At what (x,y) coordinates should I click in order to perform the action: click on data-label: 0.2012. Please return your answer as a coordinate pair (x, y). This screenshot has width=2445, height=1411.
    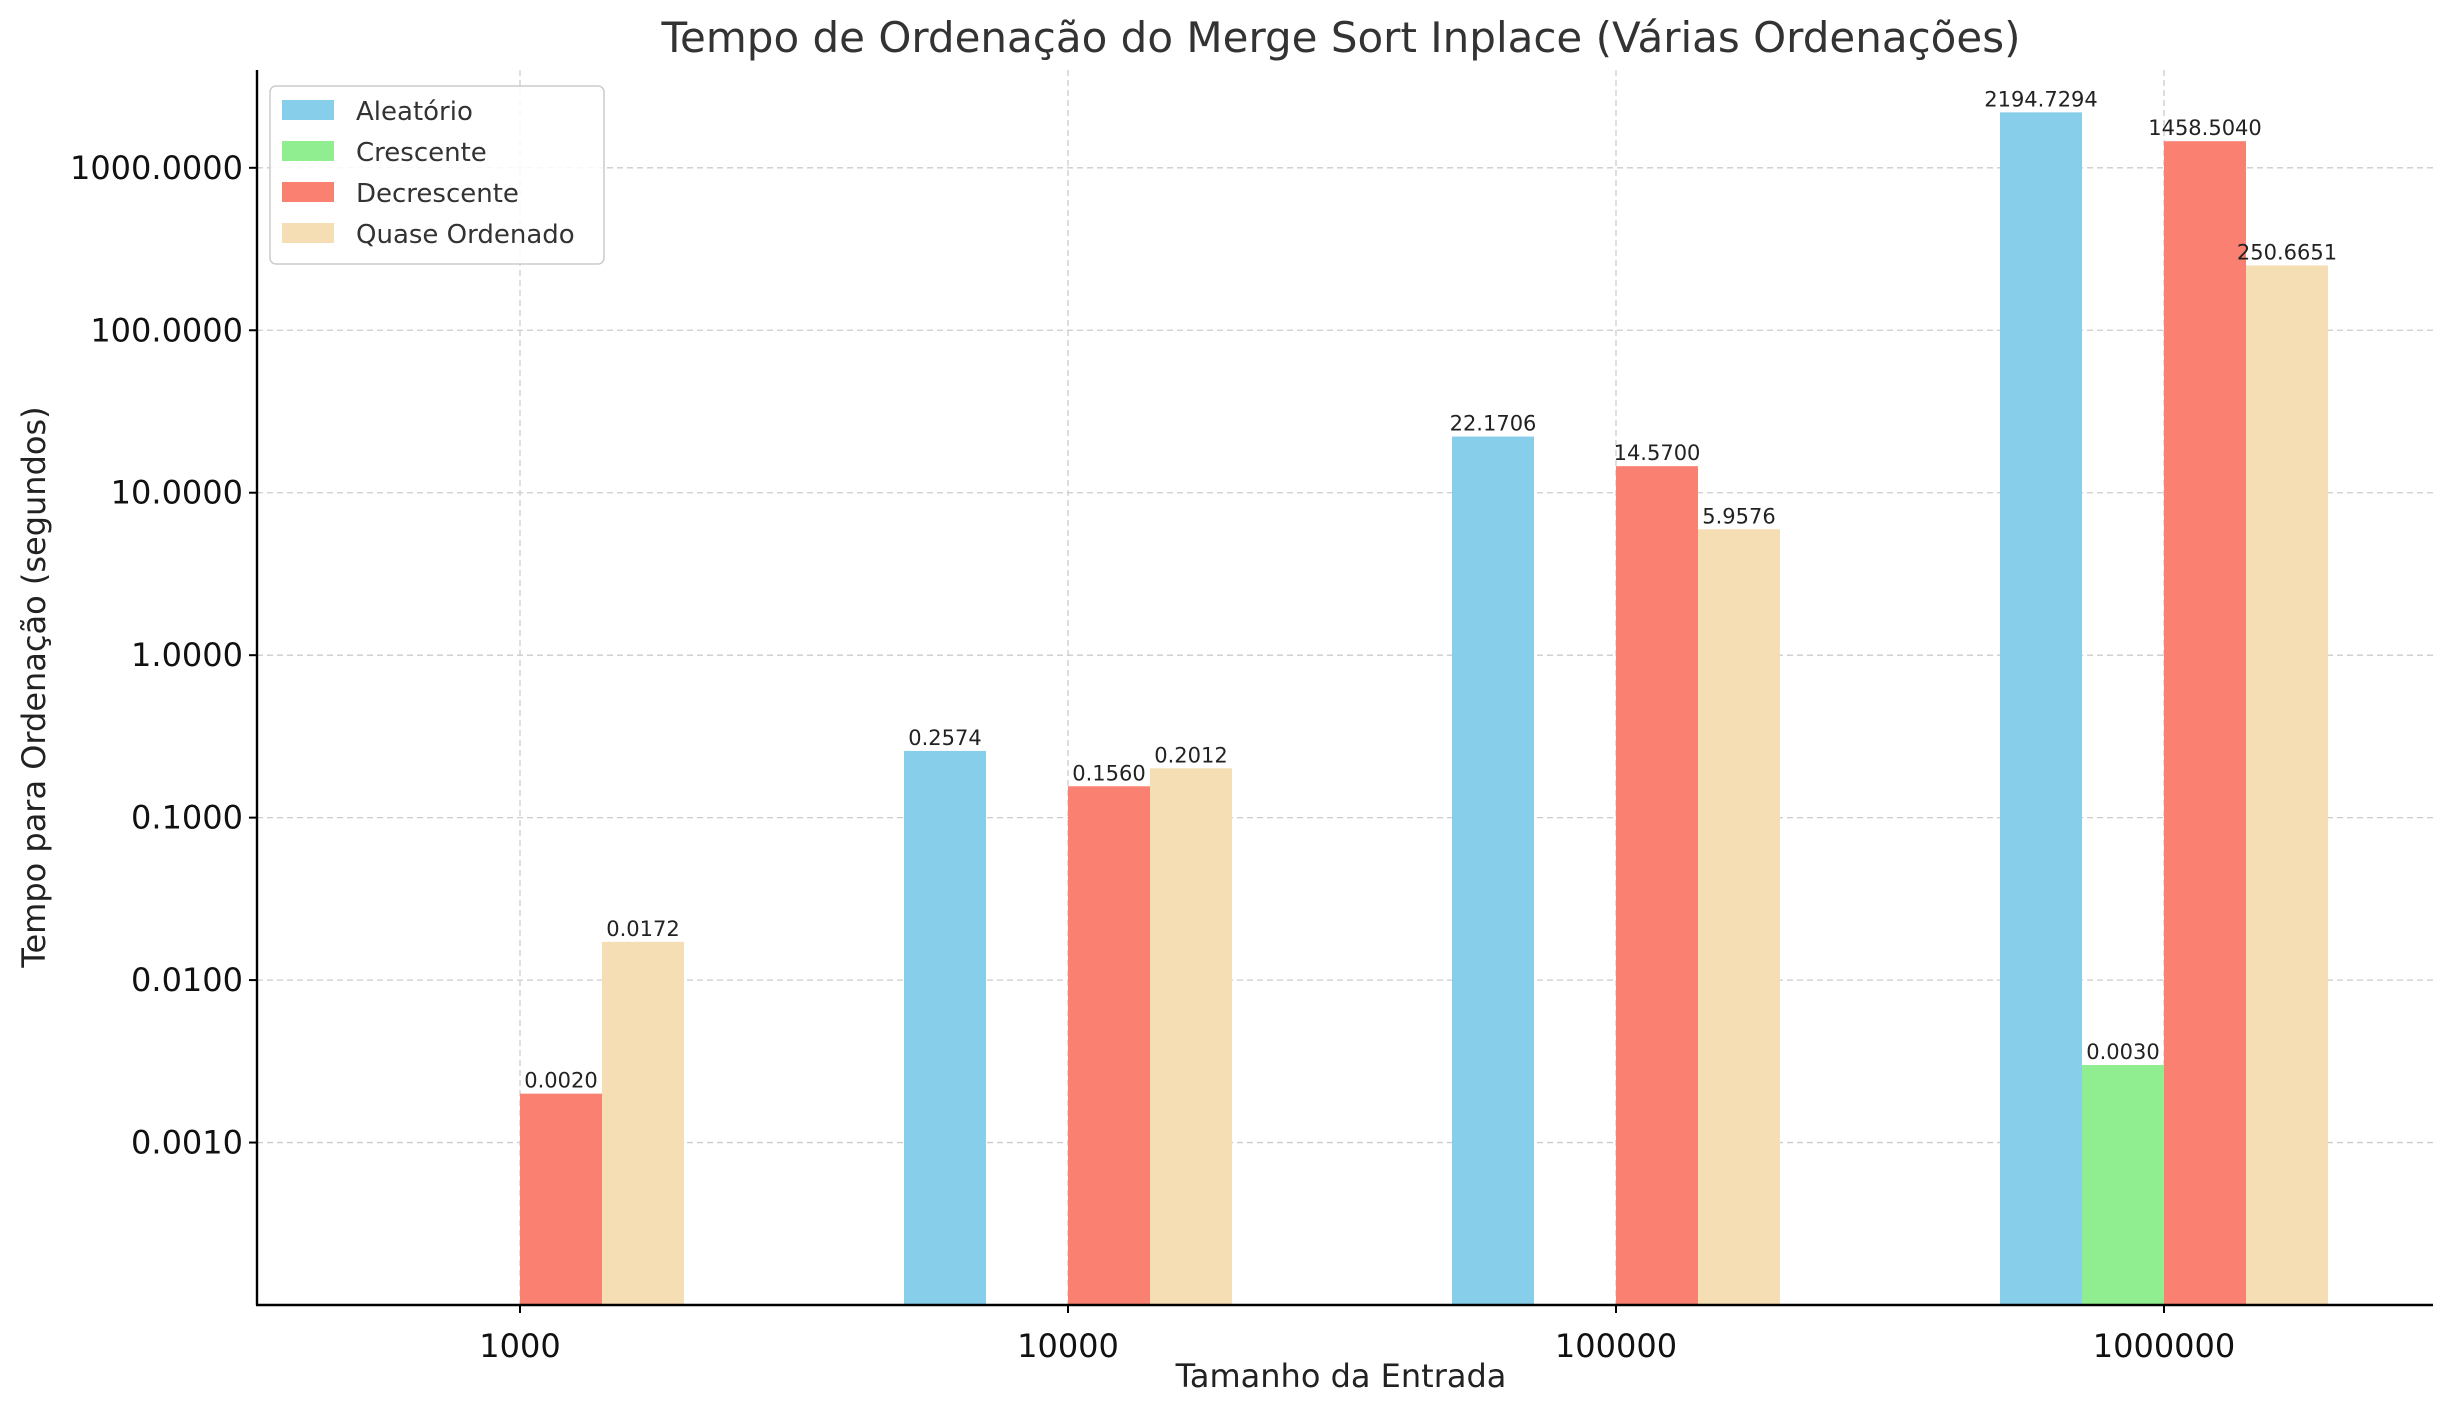
    Looking at the image, I should click on (1190, 755).